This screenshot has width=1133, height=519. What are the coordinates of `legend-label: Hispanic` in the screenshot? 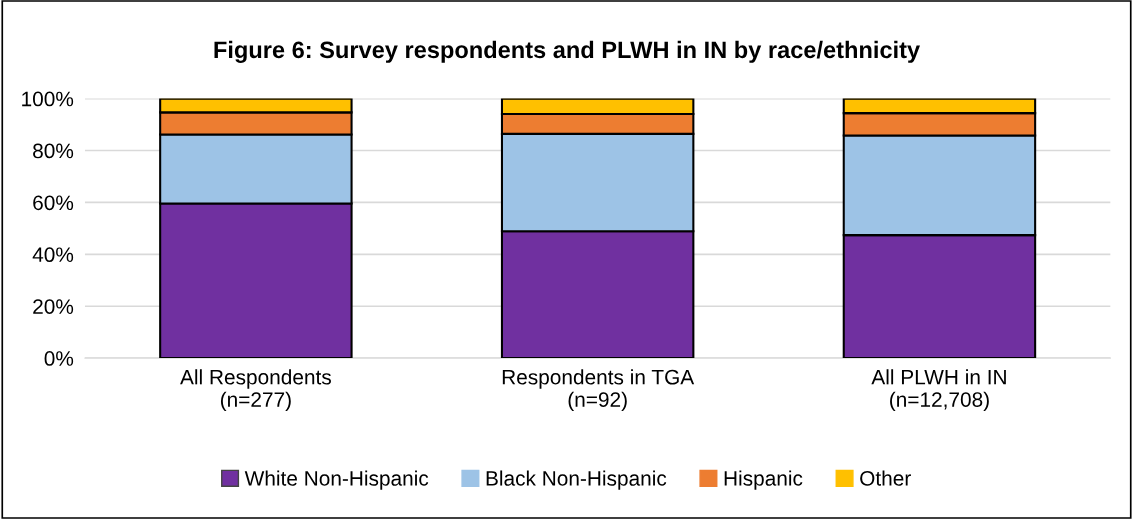 It's located at (763, 480).